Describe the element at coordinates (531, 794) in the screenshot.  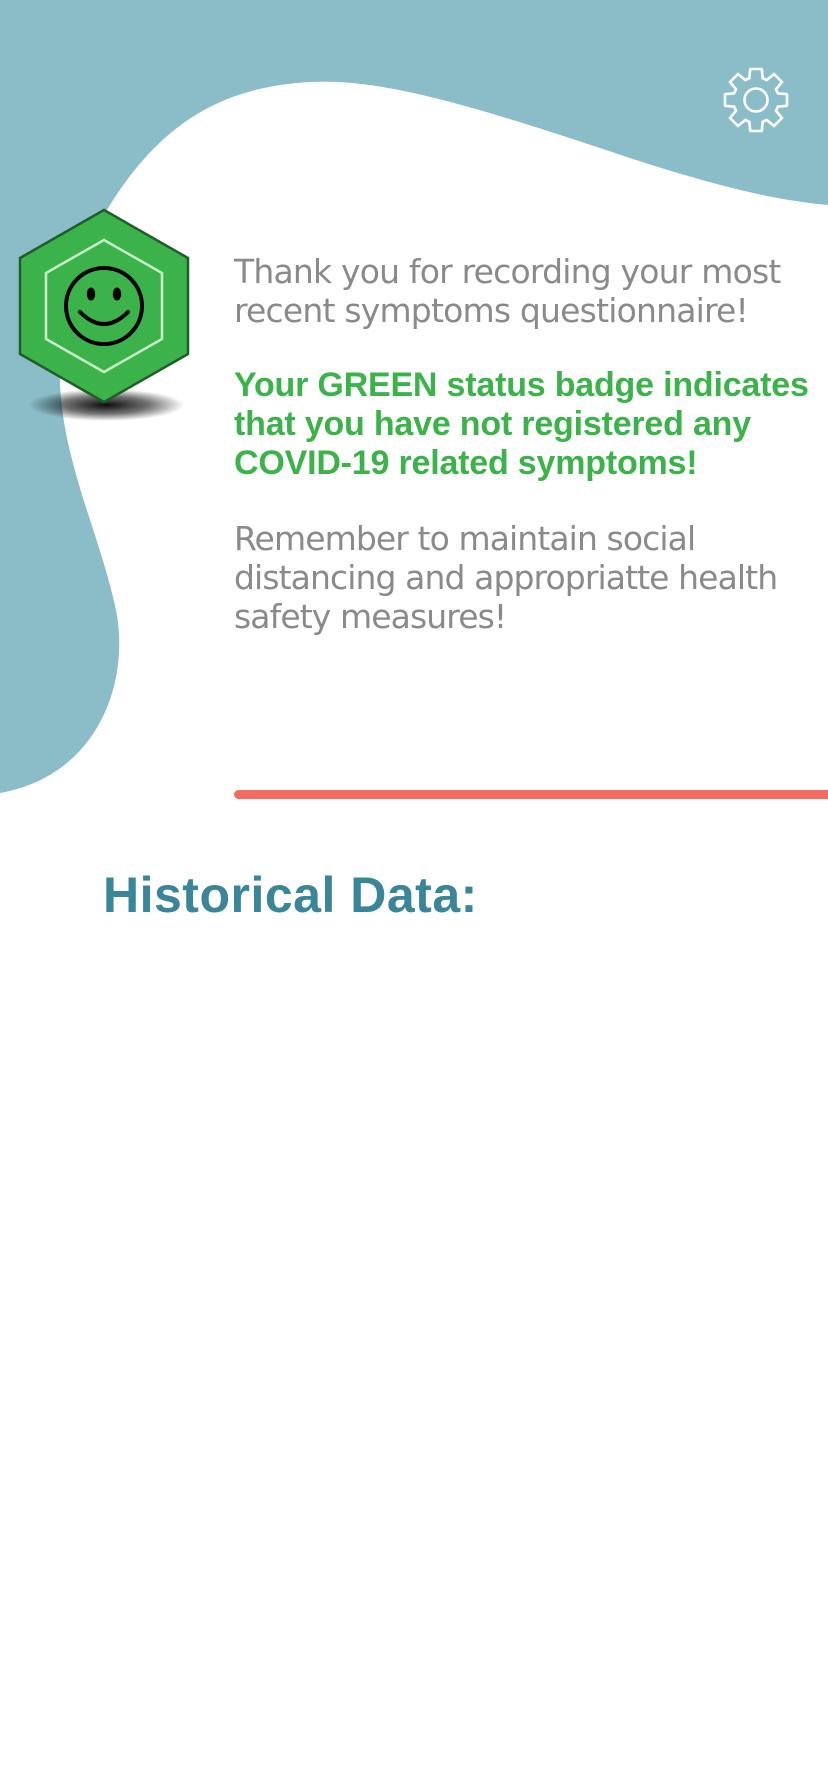
I see `section-divider` at that location.